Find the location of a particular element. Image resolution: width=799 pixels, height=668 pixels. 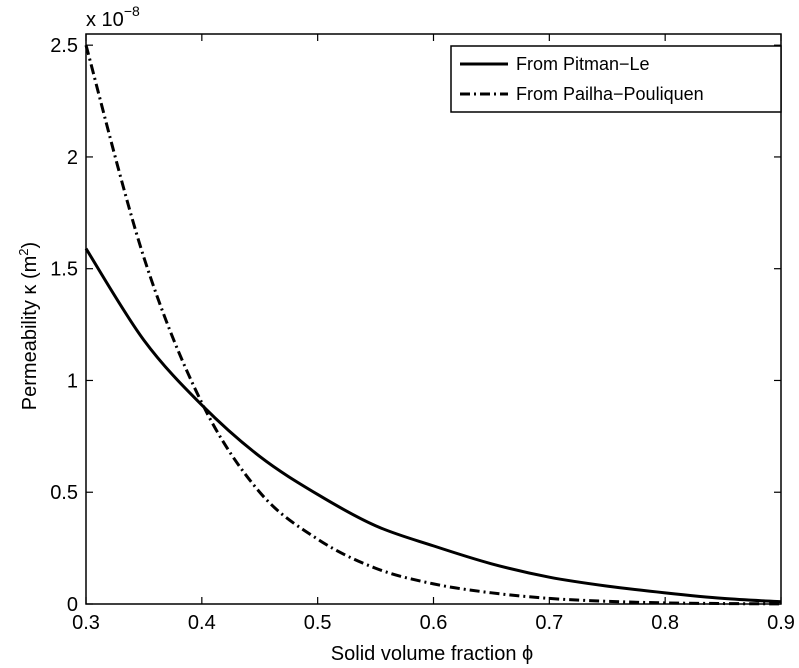

y-tick-label: 1.5 is located at coordinates (64, 270).